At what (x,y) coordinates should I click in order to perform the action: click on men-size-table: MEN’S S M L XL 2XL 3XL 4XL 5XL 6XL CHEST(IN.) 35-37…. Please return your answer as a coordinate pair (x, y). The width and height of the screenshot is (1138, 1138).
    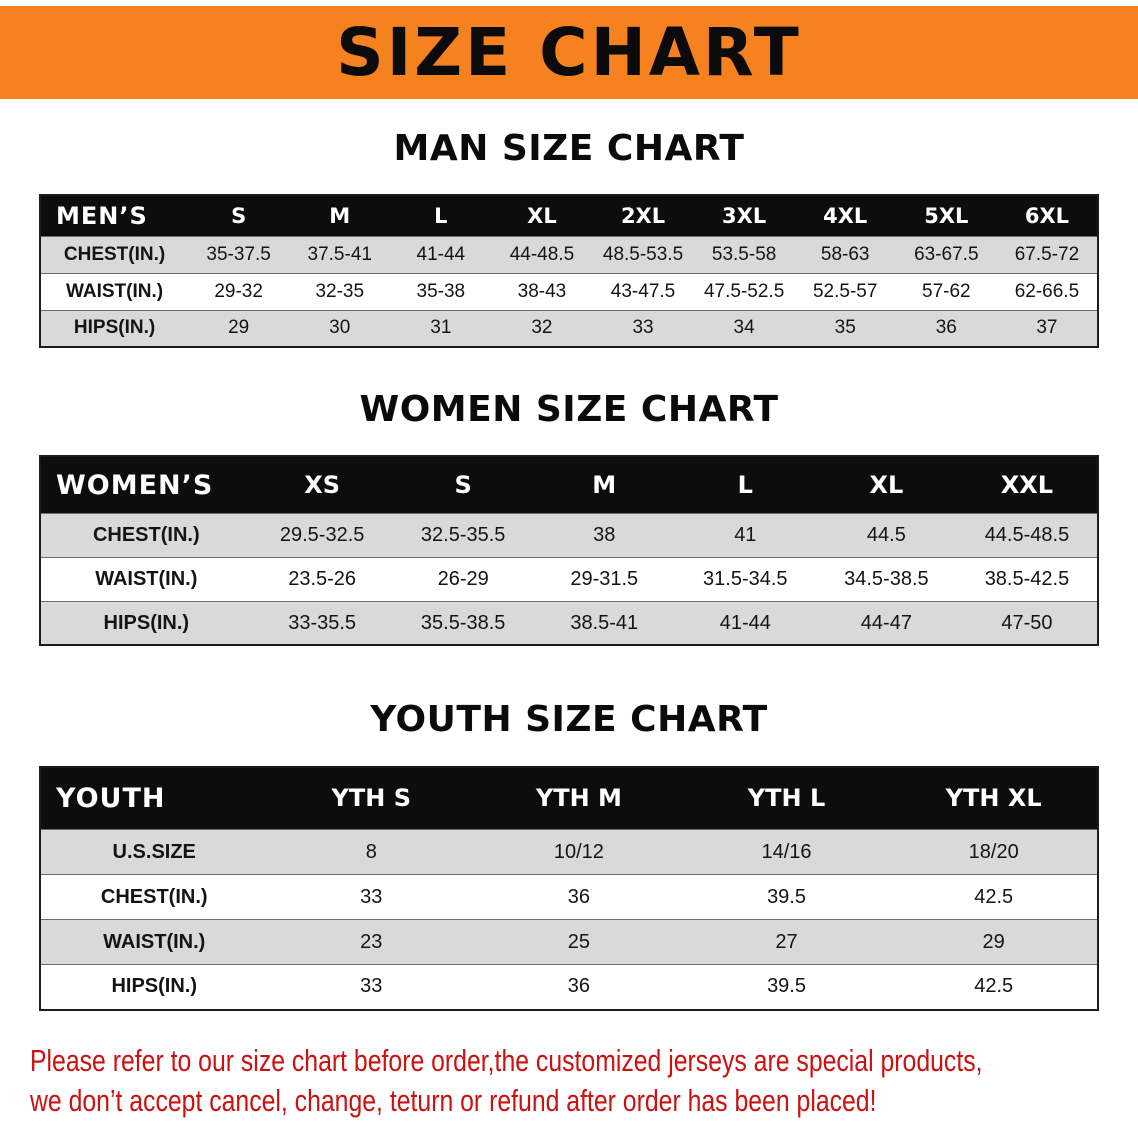
    Looking at the image, I should click on (569, 271).